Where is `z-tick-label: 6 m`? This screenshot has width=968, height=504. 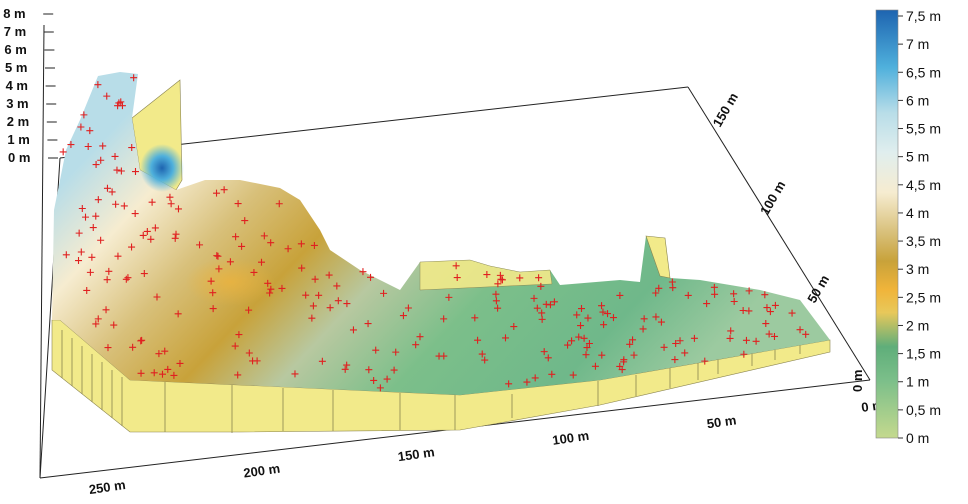 z-tick-label: 6 m is located at coordinates (15, 49).